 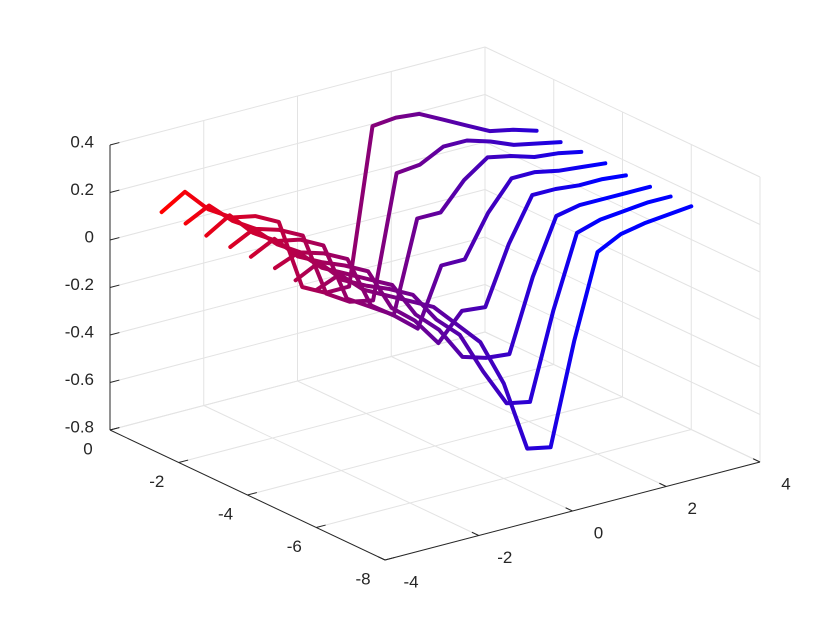 I want to click on y-tick-label: -2, so click(x=156, y=481).